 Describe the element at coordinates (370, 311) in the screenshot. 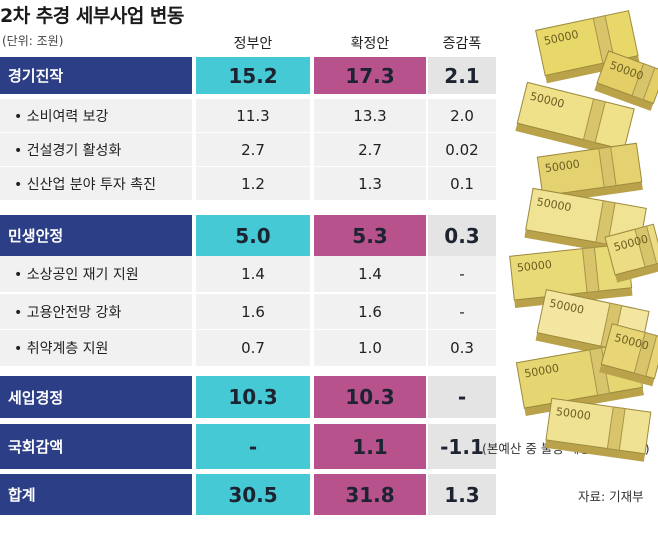

I see `value-final: 1.6` at that location.